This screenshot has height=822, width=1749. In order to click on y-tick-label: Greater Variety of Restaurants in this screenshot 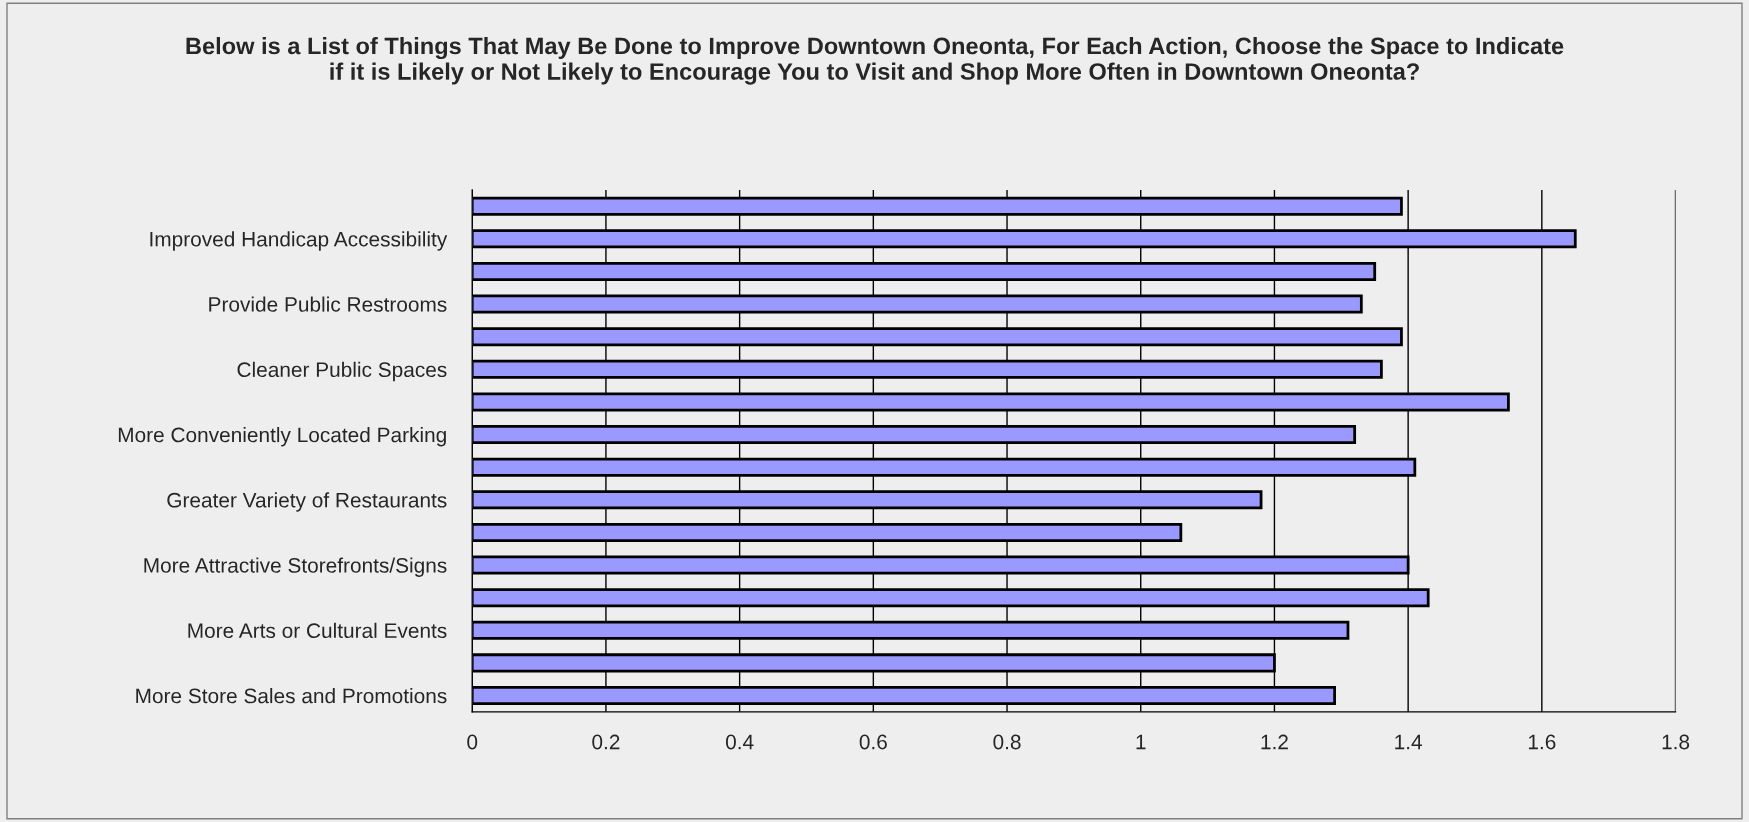, I will do `click(307, 502)`.